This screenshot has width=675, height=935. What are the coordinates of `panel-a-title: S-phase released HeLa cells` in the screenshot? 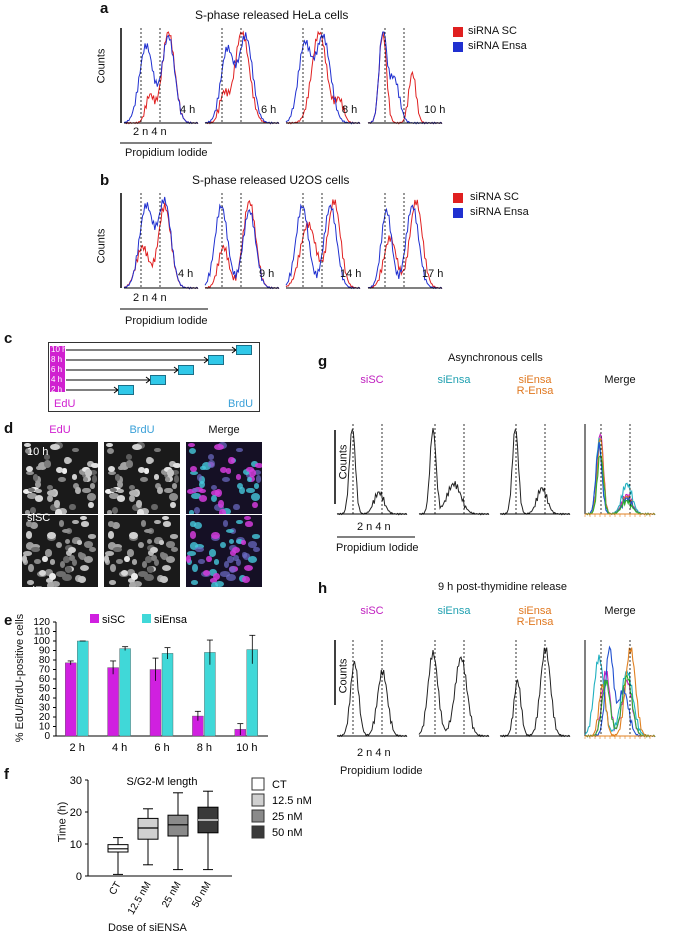 It's located at (272, 15).